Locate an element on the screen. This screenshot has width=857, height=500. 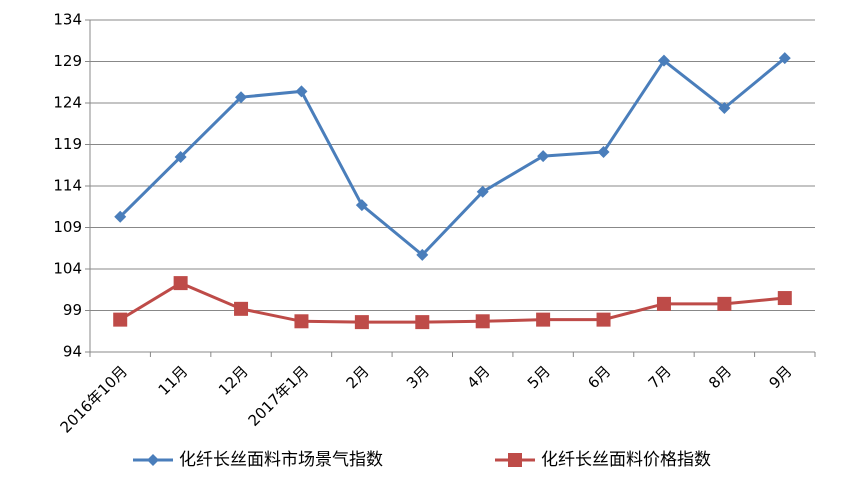
x-tick-label: 2016年10月 is located at coordinates (94, 399).